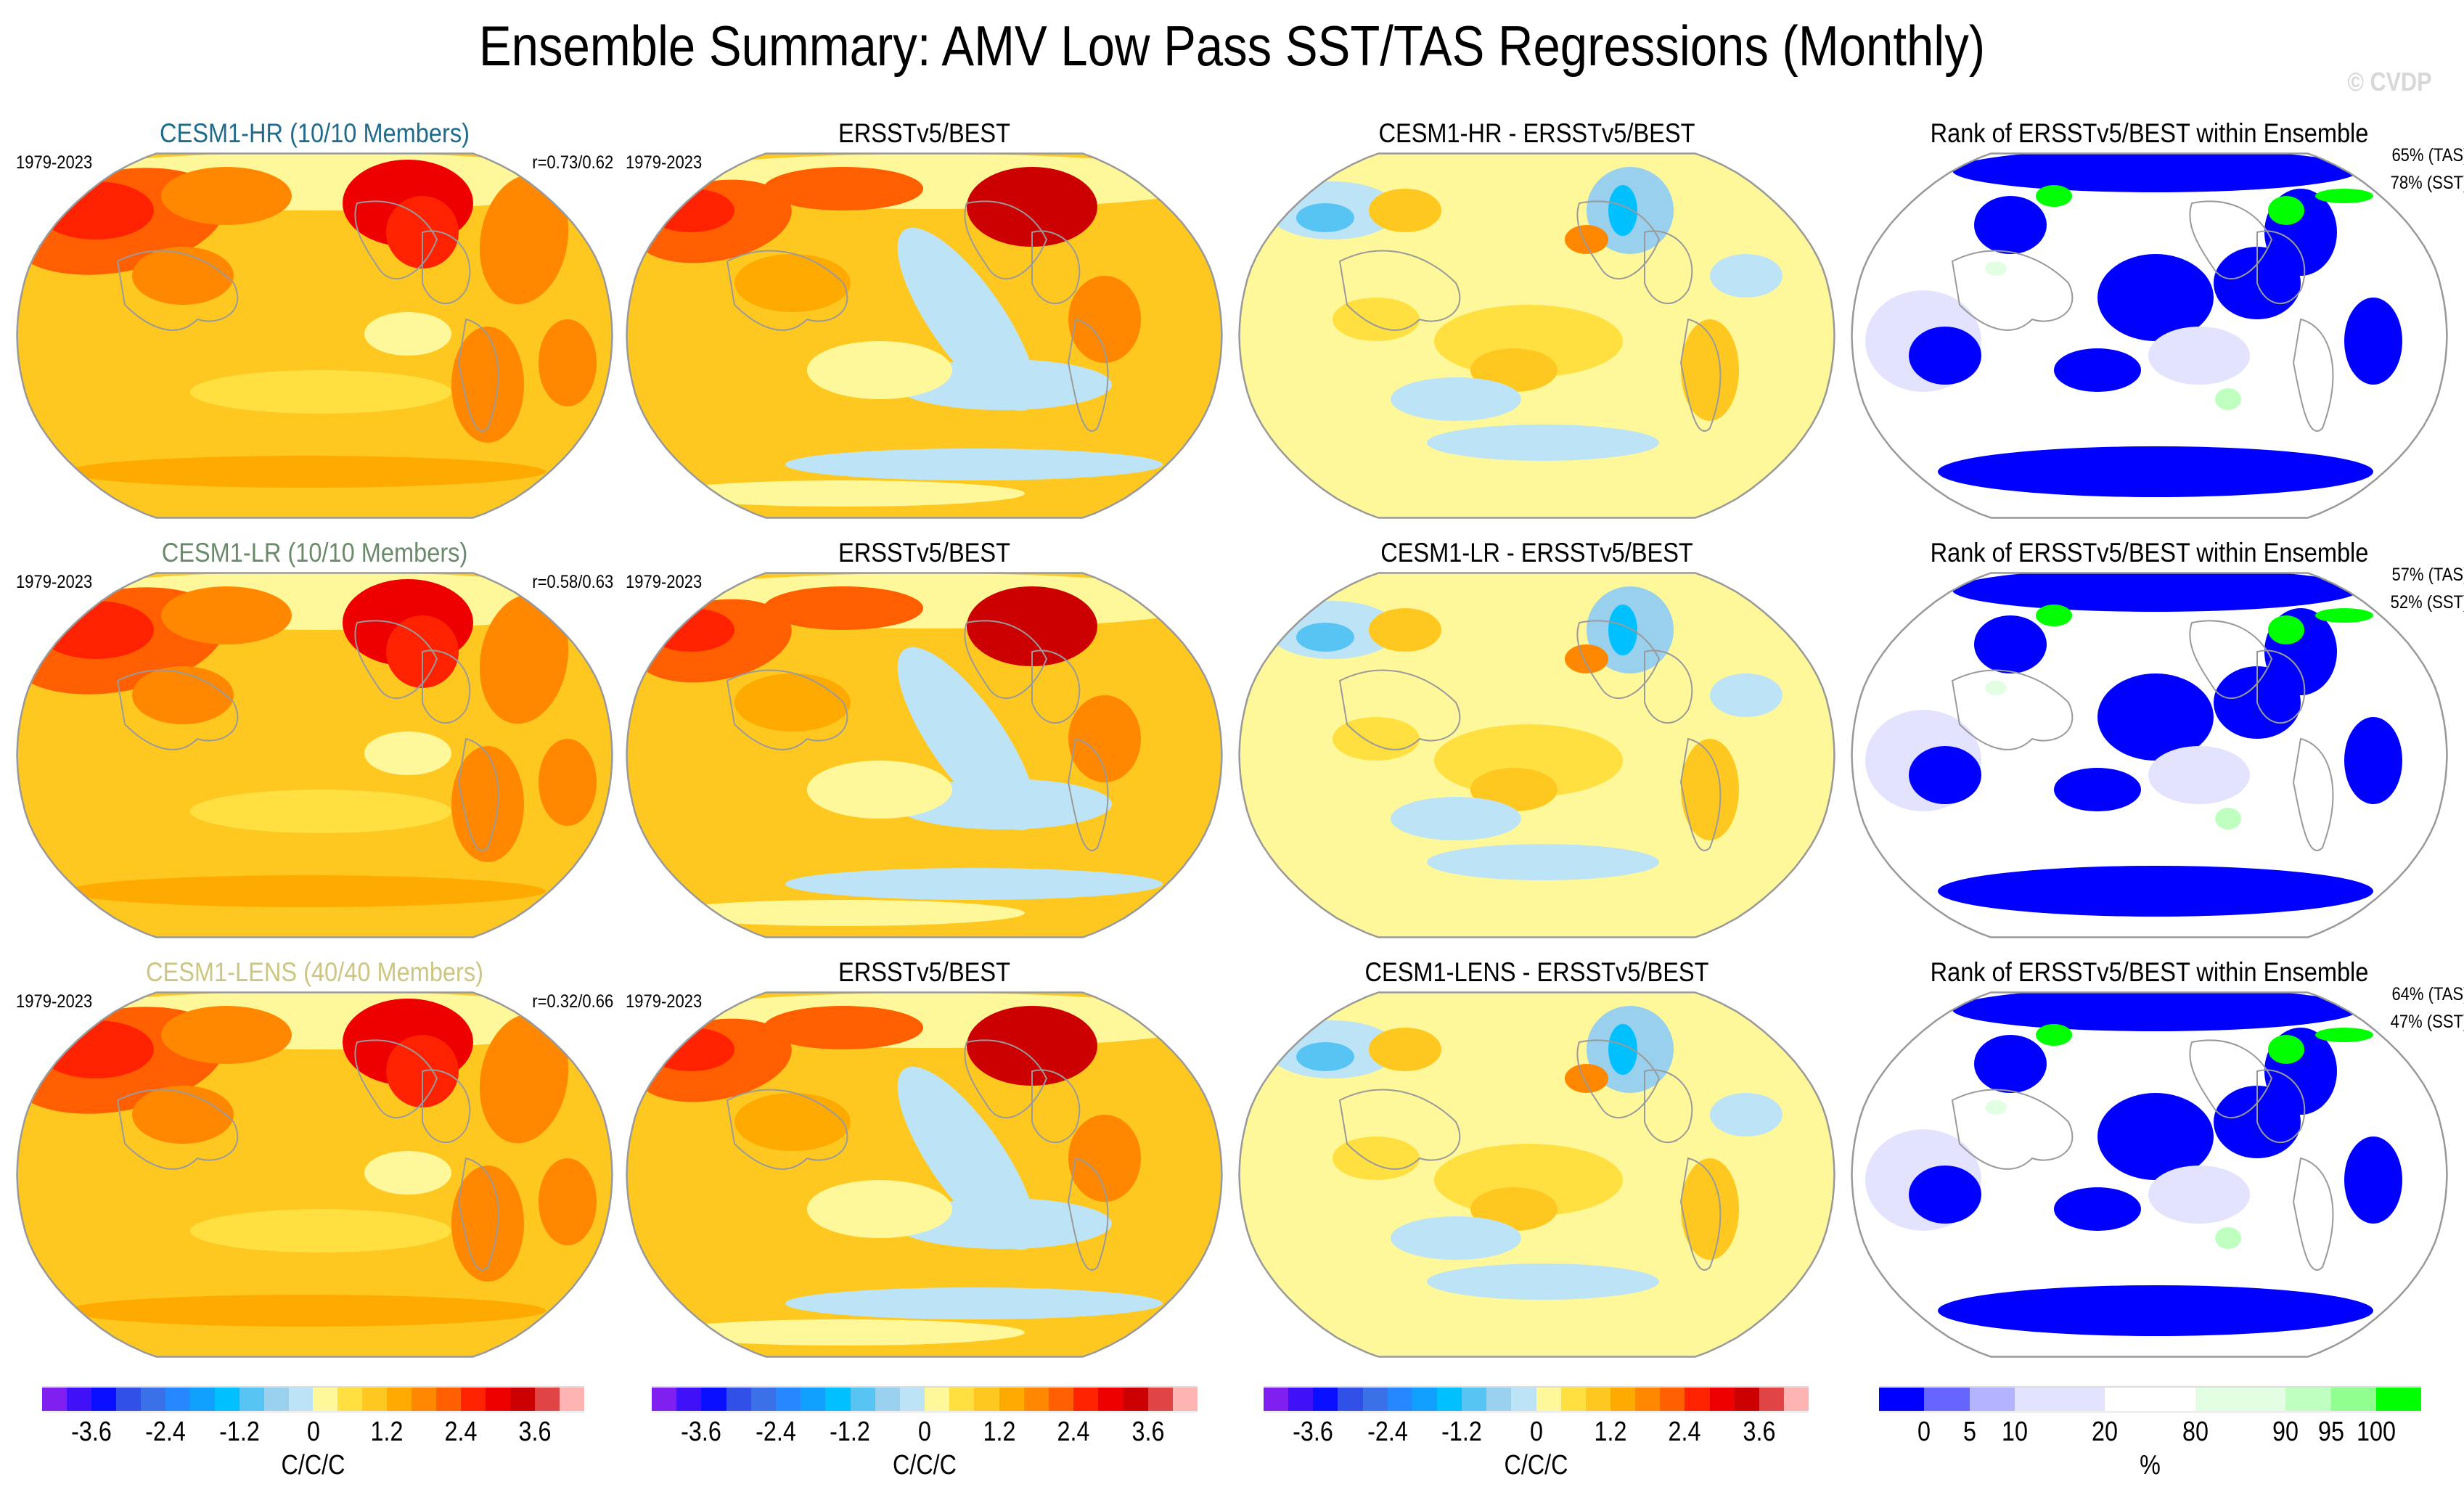  What do you see at coordinates (925, 1440) in the screenshot?
I see `colorbar-regression-col2: -3.6 -2.4 -1.2 0 1.2 2.4 3.6 C/C/C` at bounding box center [925, 1440].